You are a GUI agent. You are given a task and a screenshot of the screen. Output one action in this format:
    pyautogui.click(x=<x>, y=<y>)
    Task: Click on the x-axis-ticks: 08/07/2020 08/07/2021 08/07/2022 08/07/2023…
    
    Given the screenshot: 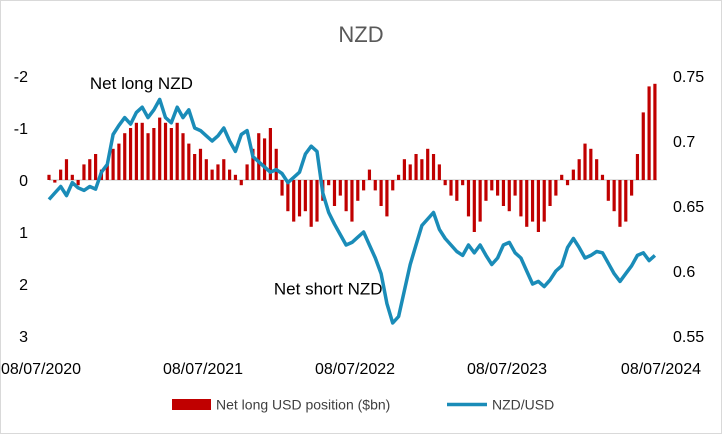 What is the action you would take?
    pyautogui.click(x=351, y=369)
    